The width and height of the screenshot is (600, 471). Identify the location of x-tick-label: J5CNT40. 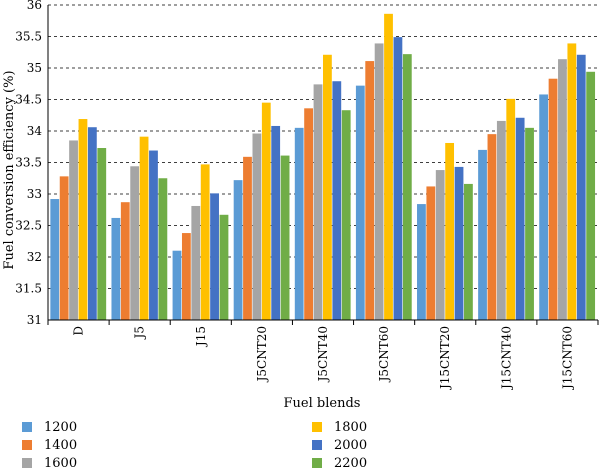
(323, 354).